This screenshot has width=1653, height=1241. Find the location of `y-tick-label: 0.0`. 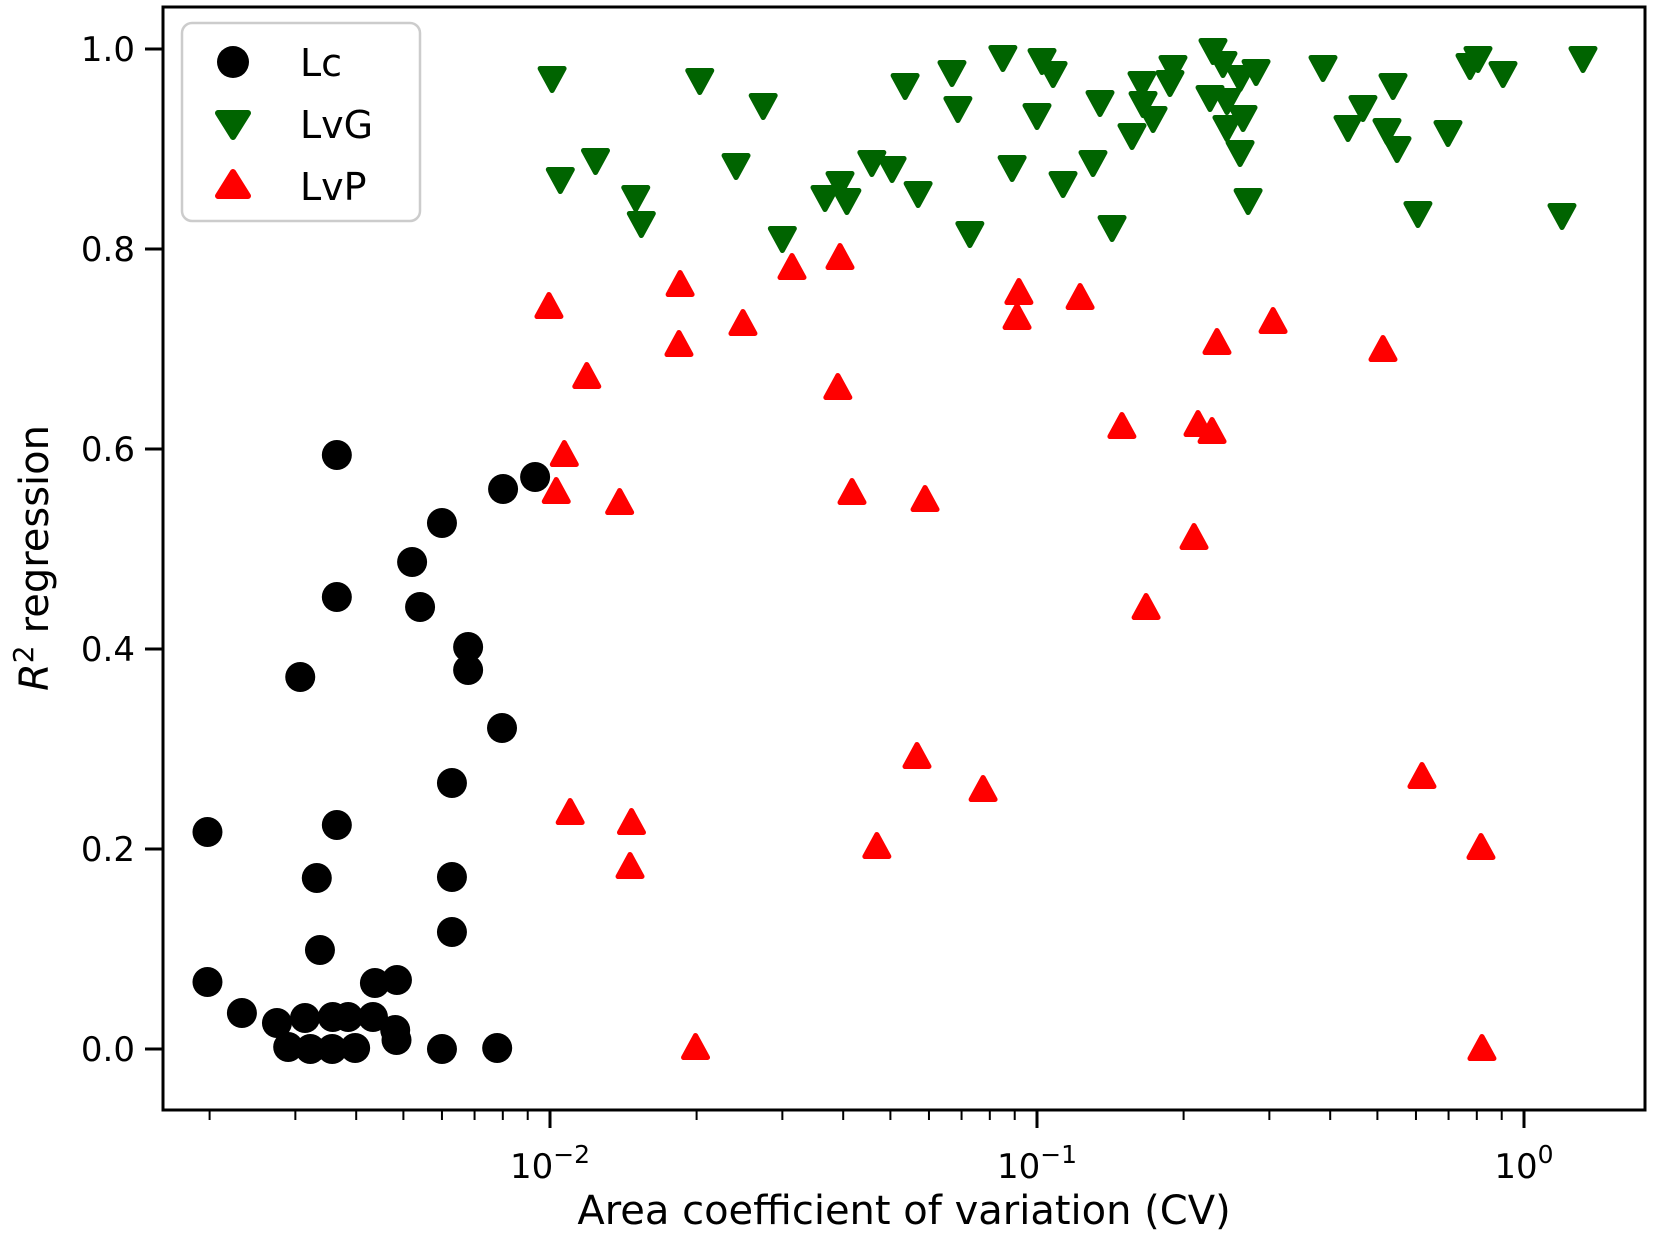

y-tick-label: 0.0 is located at coordinates (108, 1050).